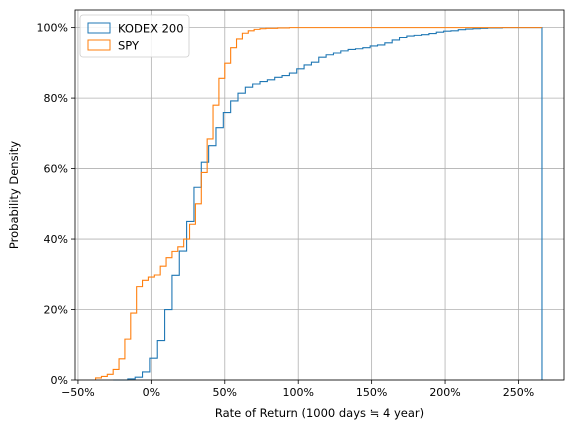 The image size is (575, 430). I want to click on y-axis: 0% 20% 40% 60% 80% 100%, so click(56, 204).